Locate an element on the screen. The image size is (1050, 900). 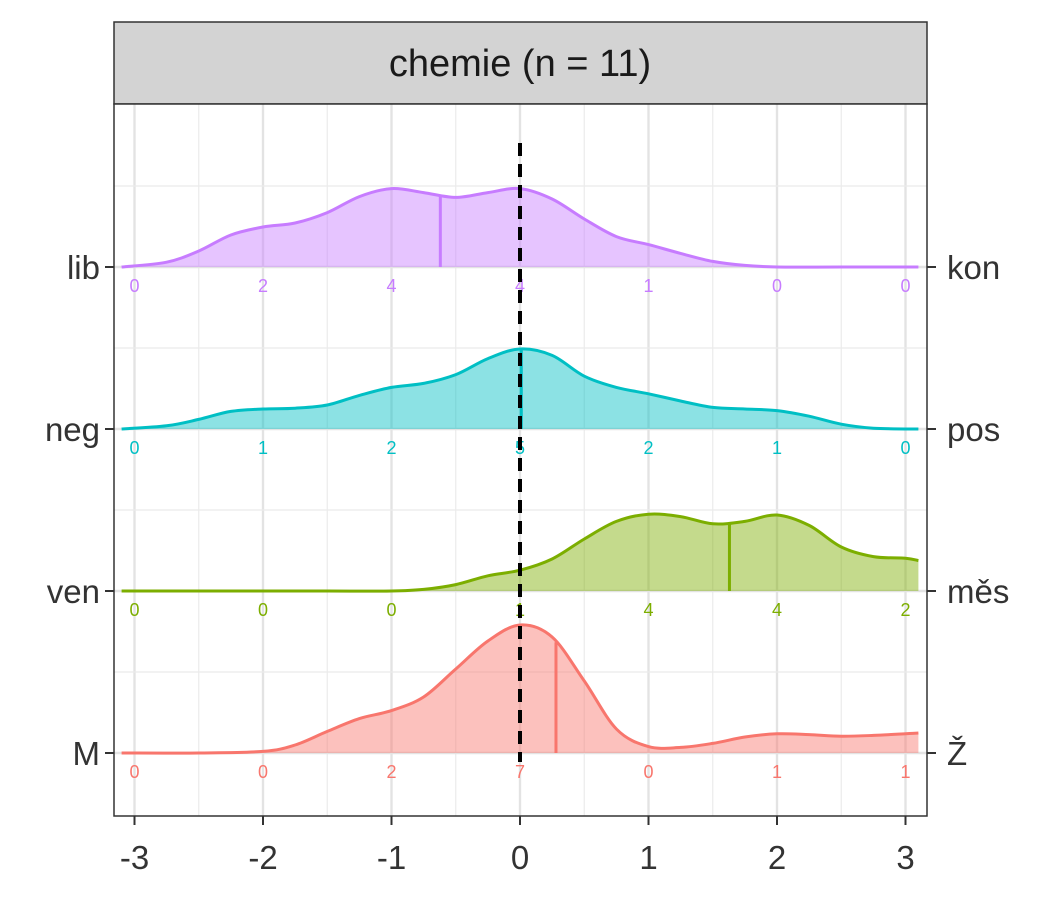
y-label-left: lib is located at coordinates (83, 267).